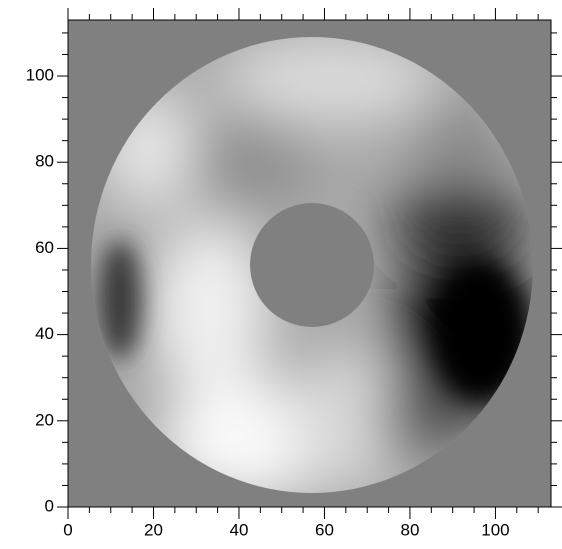 Image resolution: width=562 pixels, height=549 pixels. Describe the element at coordinates (44, 247) in the screenshot. I see `y-tick-label: 60` at that location.